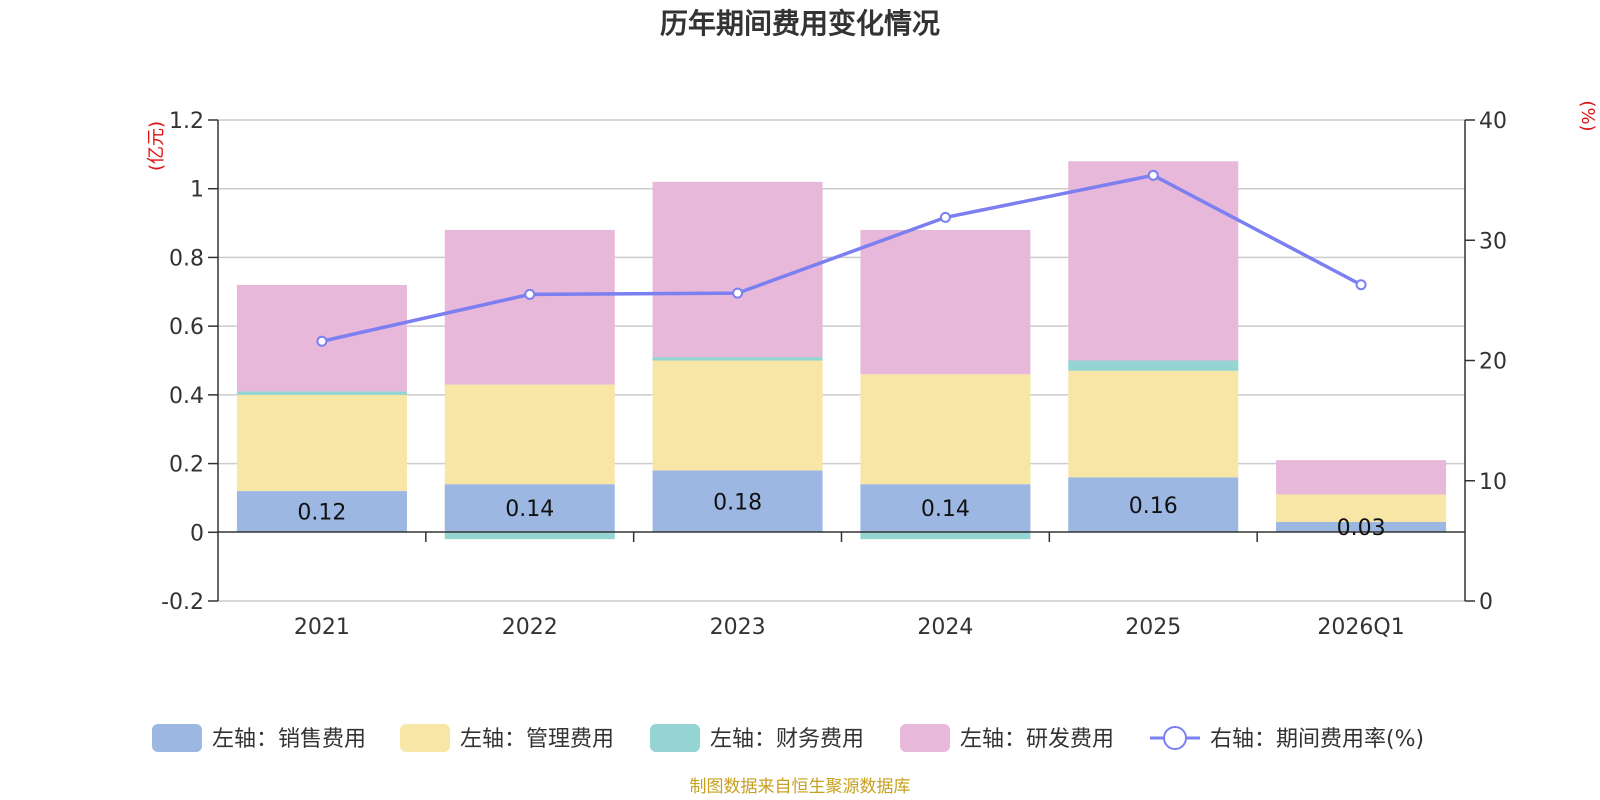  Describe the element at coordinates (849, 627) in the screenshot. I see `x-axis-ticks: 2021 2022 2023 2024 2025 2026Q1` at that location.